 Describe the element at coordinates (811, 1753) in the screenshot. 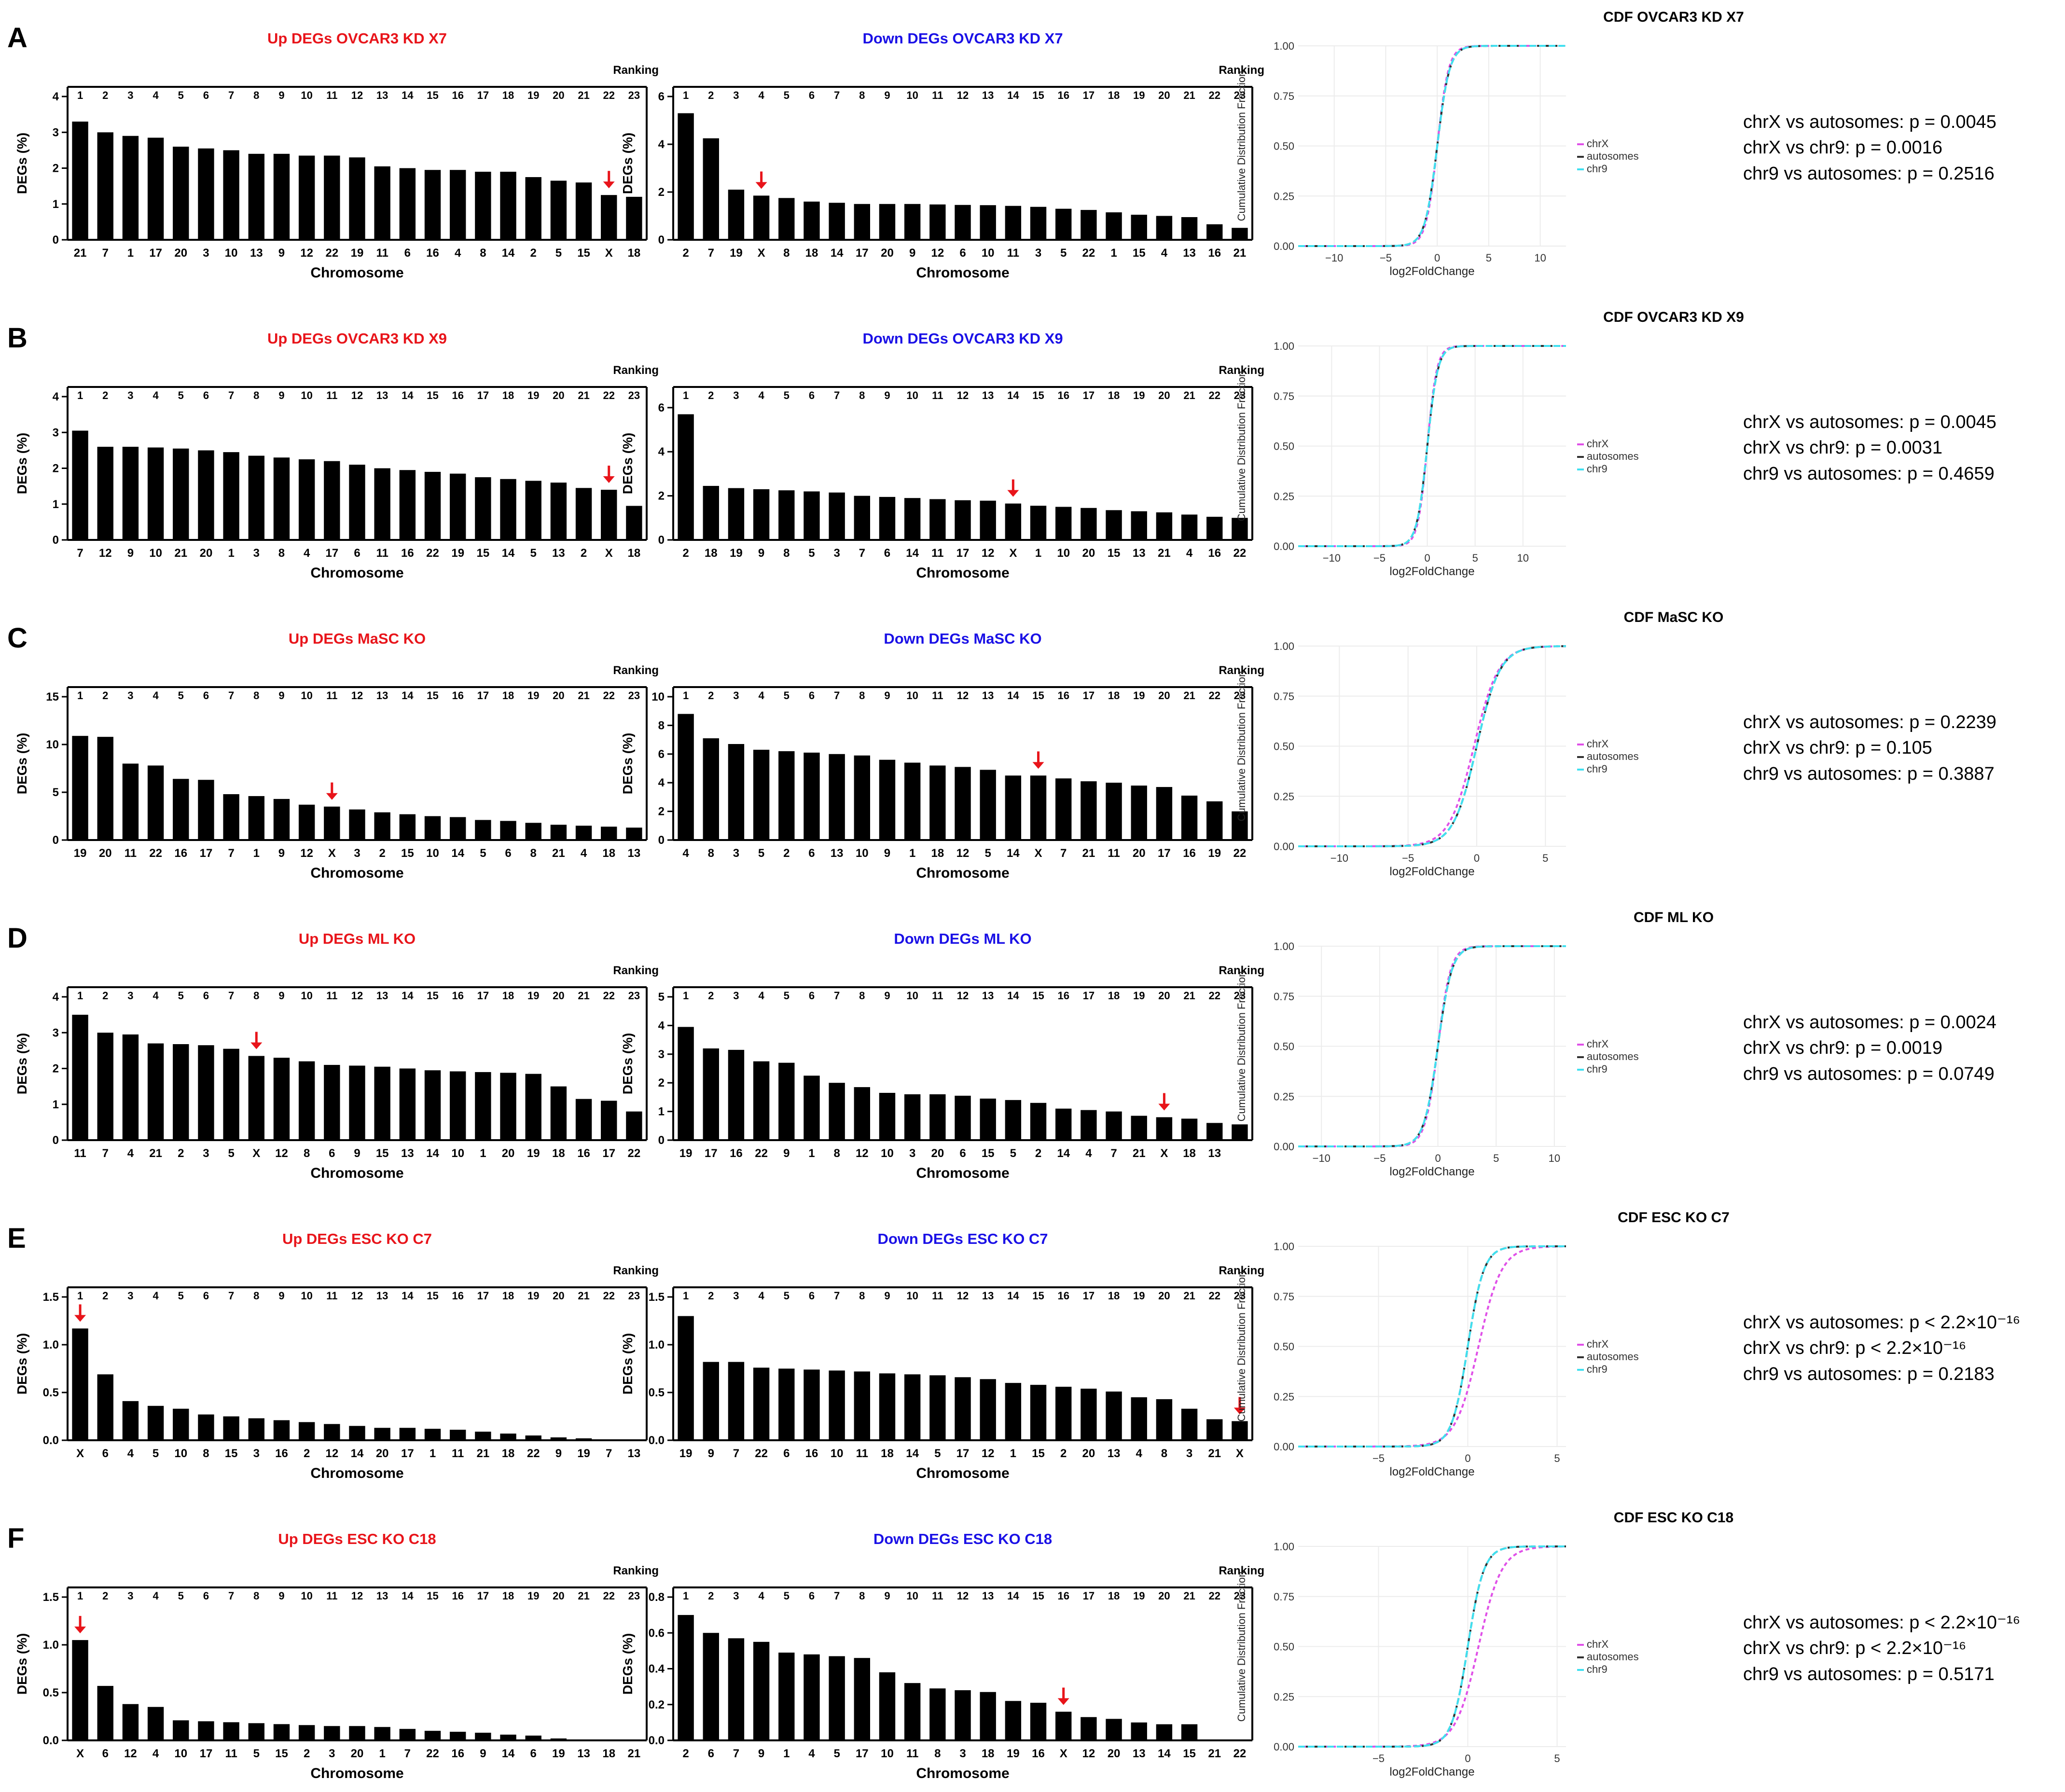

I see `row-f-down-category-label: 4` at that location.